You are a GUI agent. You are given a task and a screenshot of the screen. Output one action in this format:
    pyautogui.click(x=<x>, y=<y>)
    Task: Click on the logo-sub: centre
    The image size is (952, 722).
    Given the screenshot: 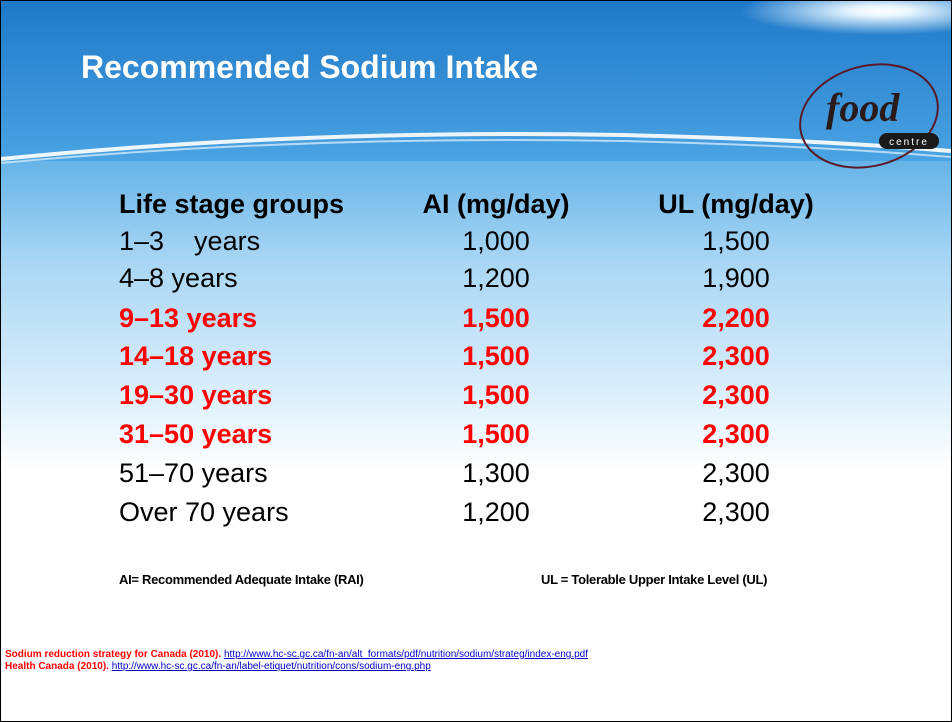 What is the action you would take?
    pyautogui.click(x=909, y=142)
    